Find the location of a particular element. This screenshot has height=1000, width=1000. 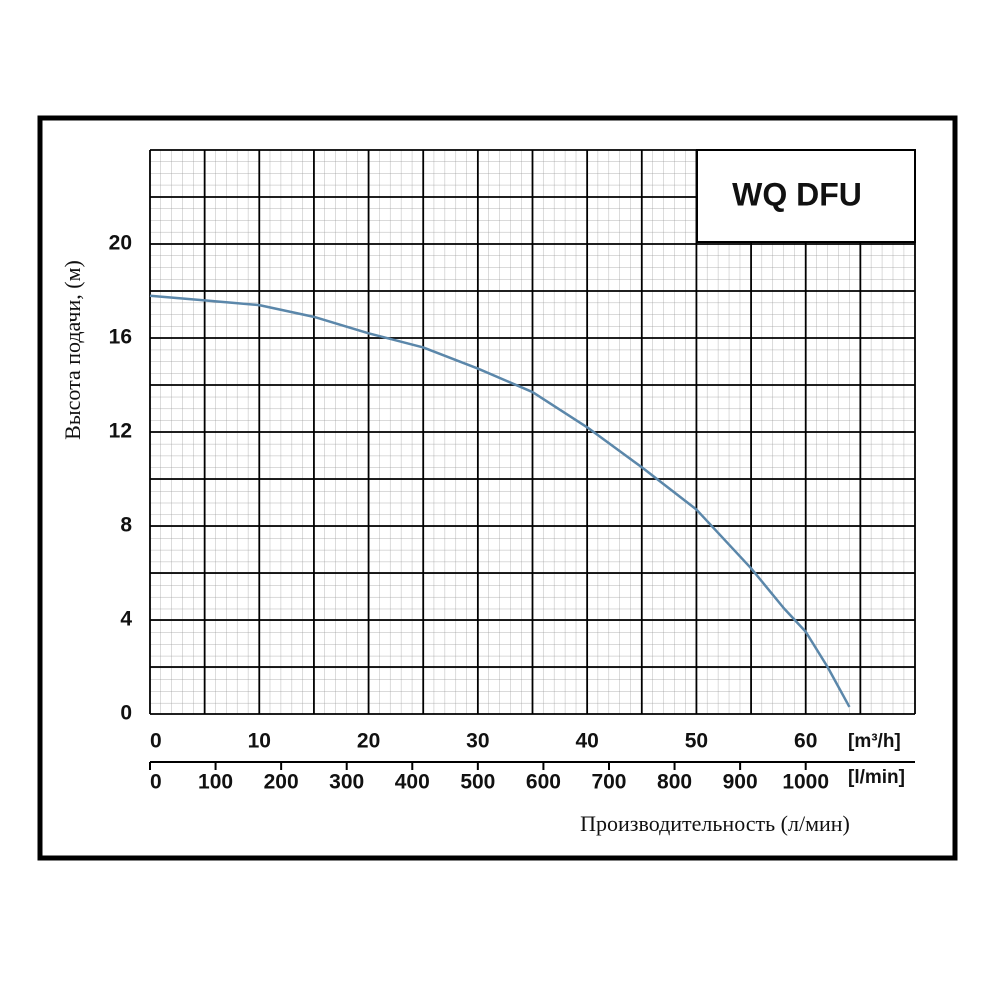

title-box is located at coordinates (806, 196).